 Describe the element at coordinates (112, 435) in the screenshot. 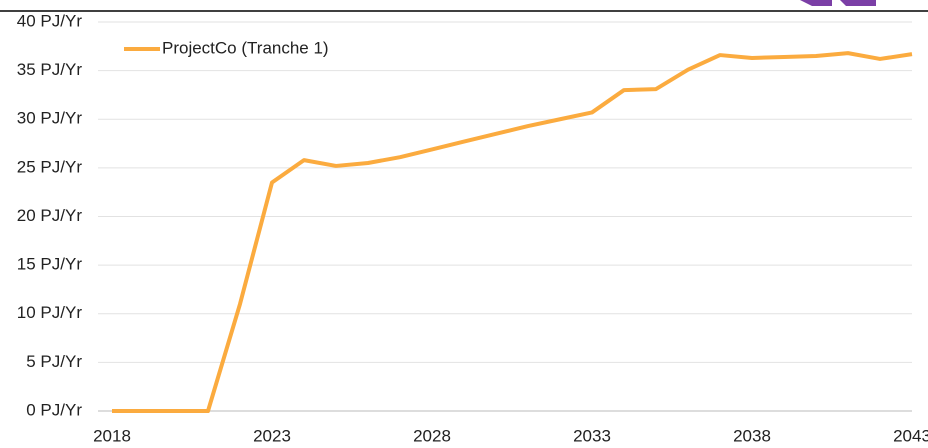

I see `x-tick-label: 2018` at that location.